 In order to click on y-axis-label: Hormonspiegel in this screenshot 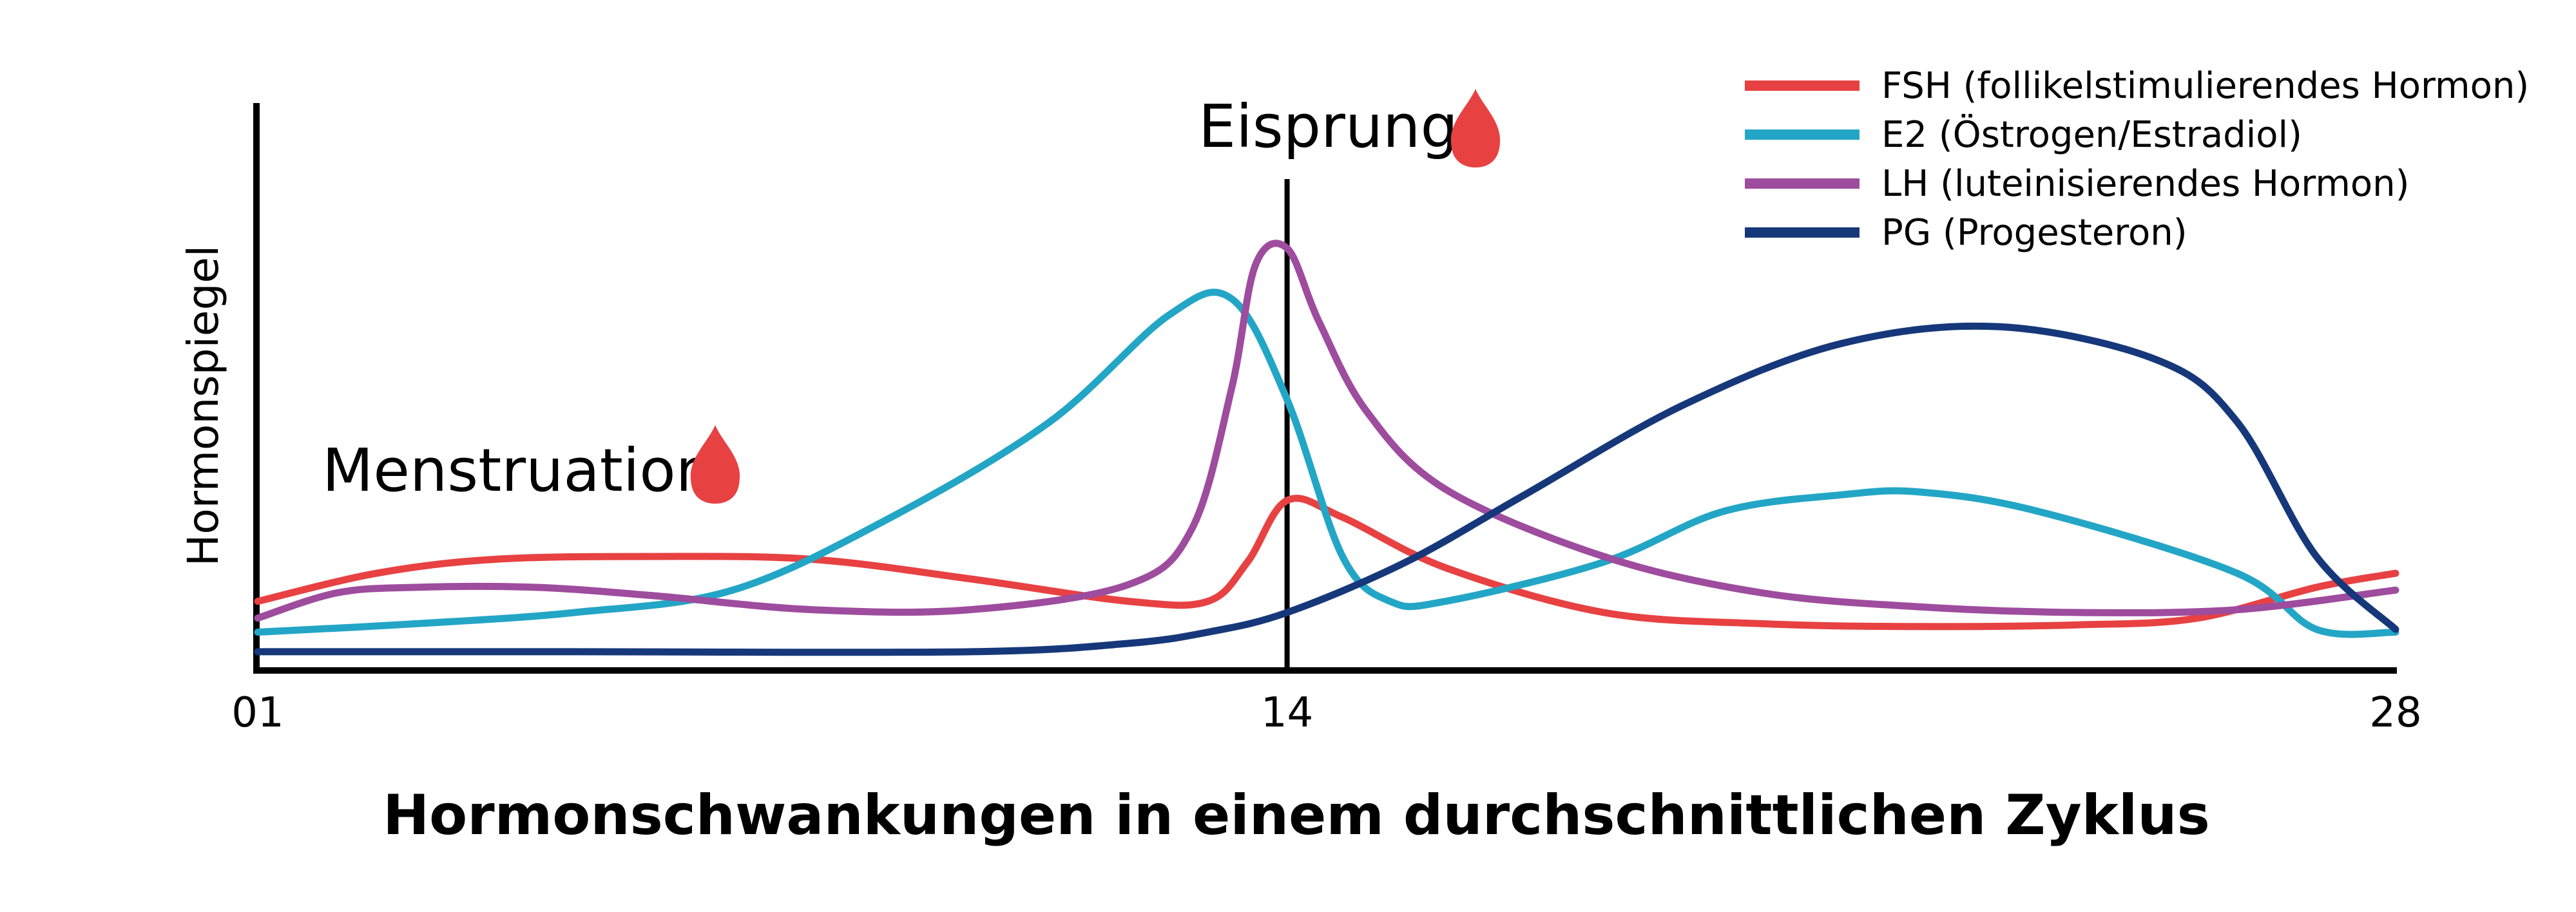, I will do `click(203, 406)`.